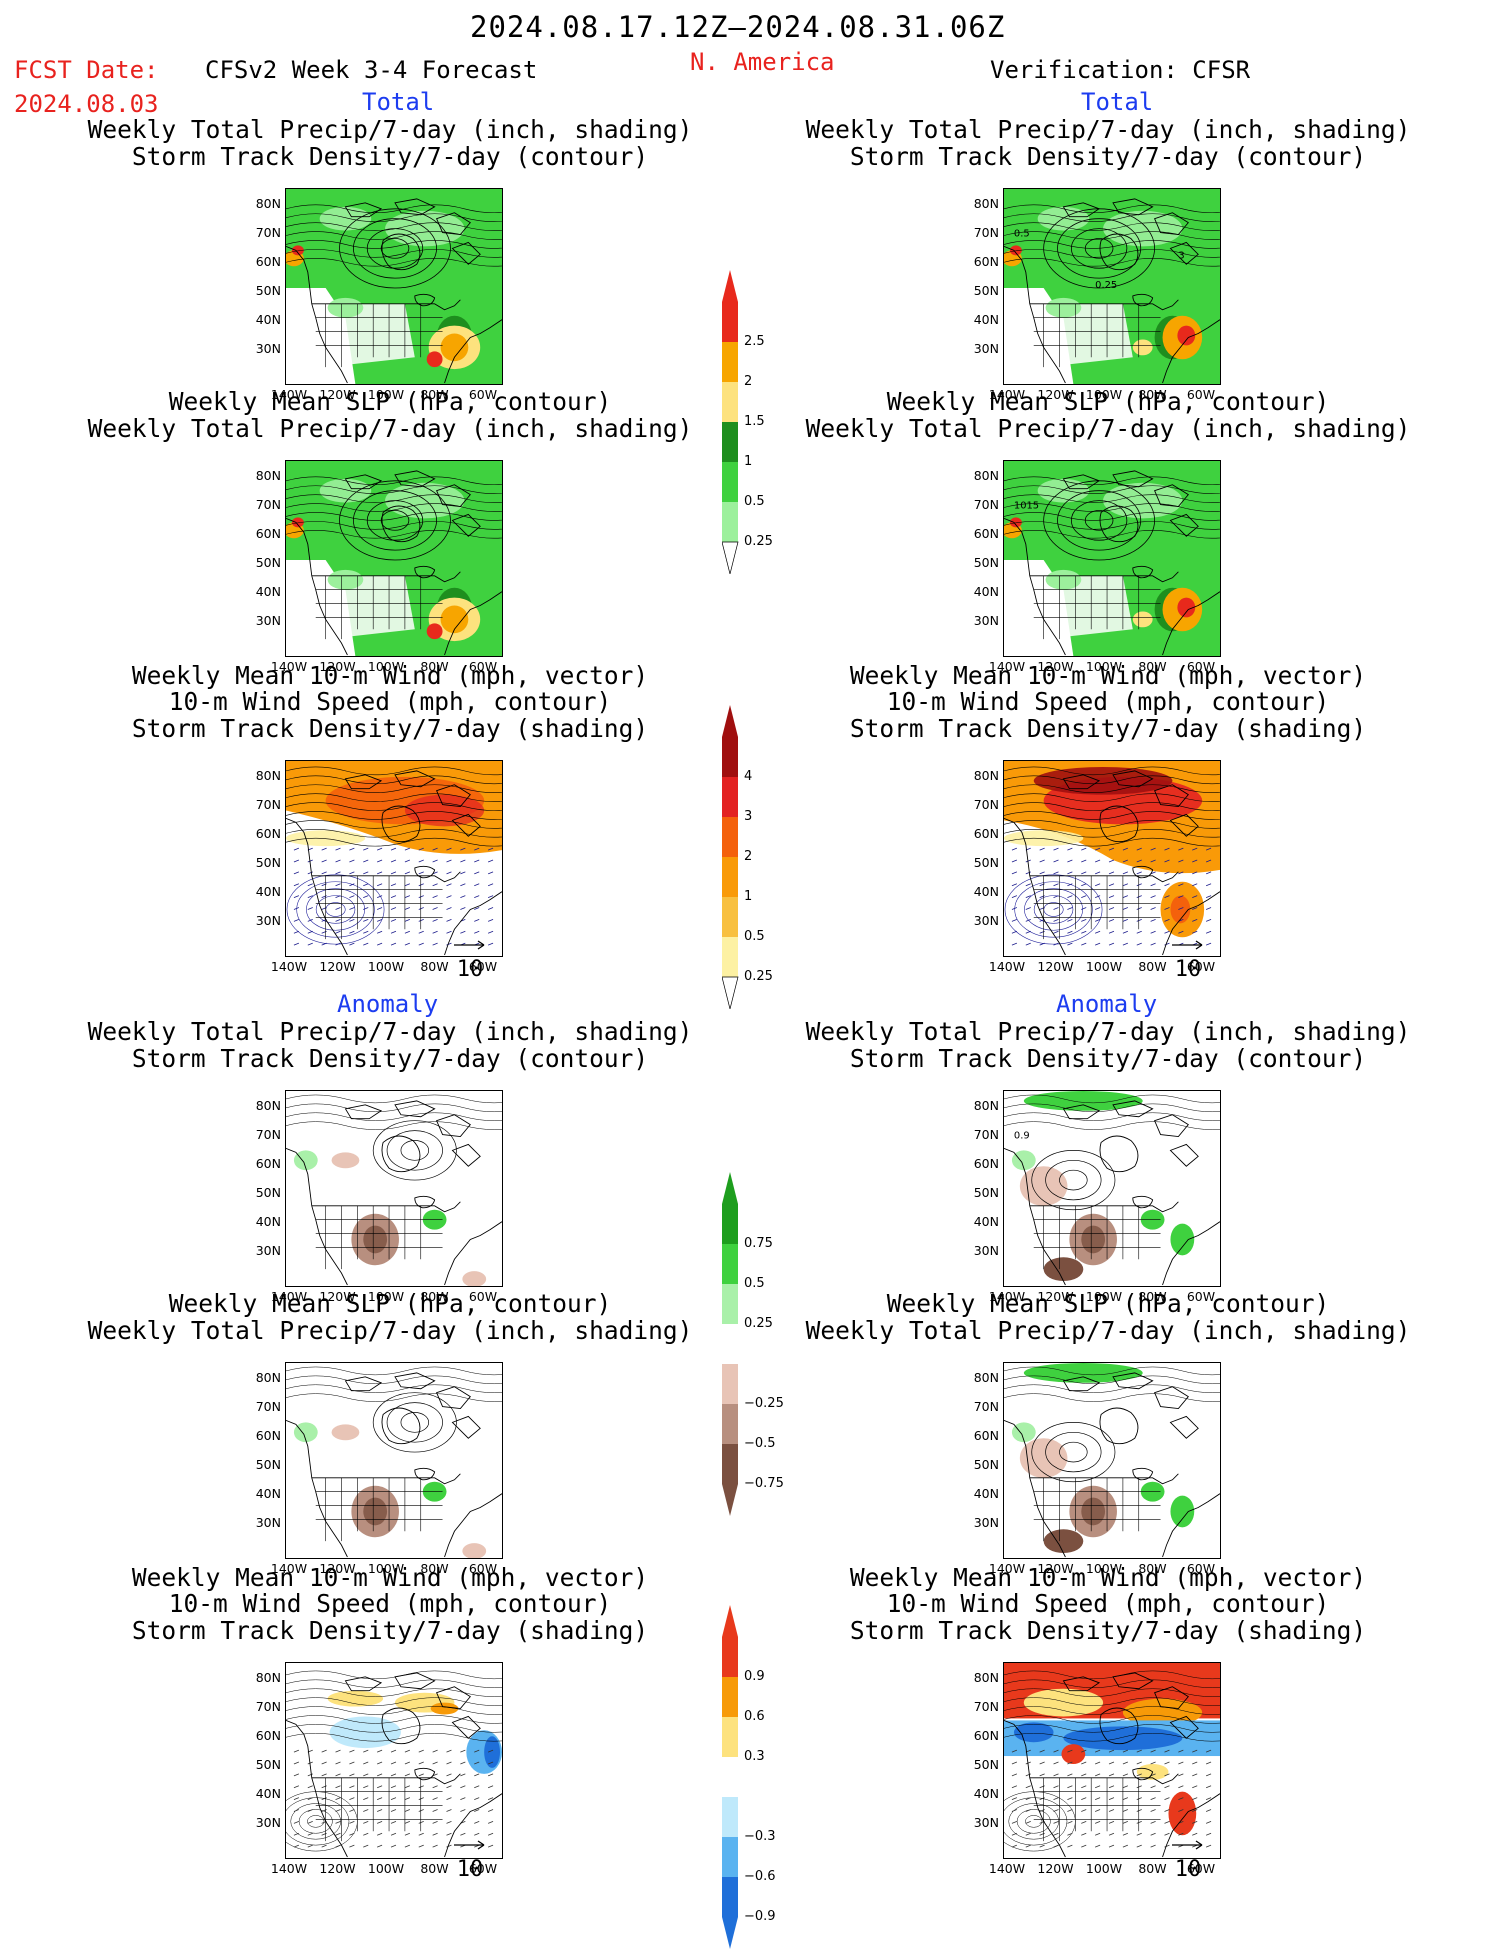 Image resolution: width=1487 pixels, height=1949 pixels. What do you see at coordinates (754, 1756) in the screenshot?
I see `colorbar-tick-label: 0.3` at bounding box center [754, 1756].